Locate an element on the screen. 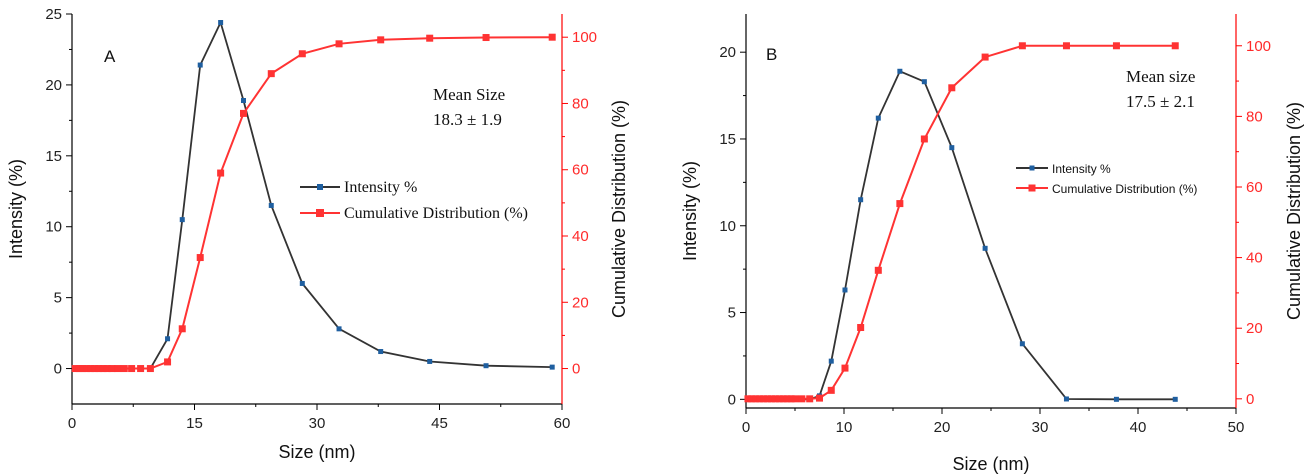 The height and width of the screenshot is (475, 1314). x-tick-label: 60 is located at coordinates (562, 423).